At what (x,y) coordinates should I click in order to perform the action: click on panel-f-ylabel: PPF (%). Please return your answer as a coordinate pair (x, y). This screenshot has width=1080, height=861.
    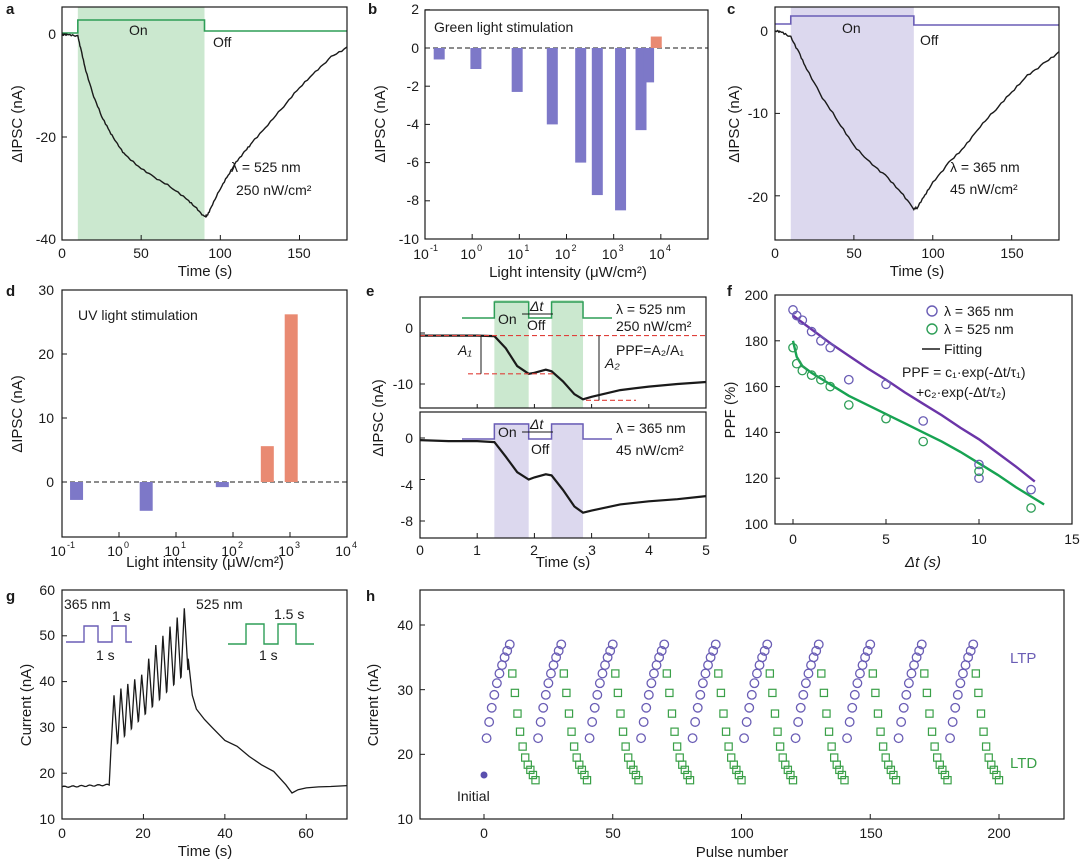
    Looking at the image, I should click on (730, 410).